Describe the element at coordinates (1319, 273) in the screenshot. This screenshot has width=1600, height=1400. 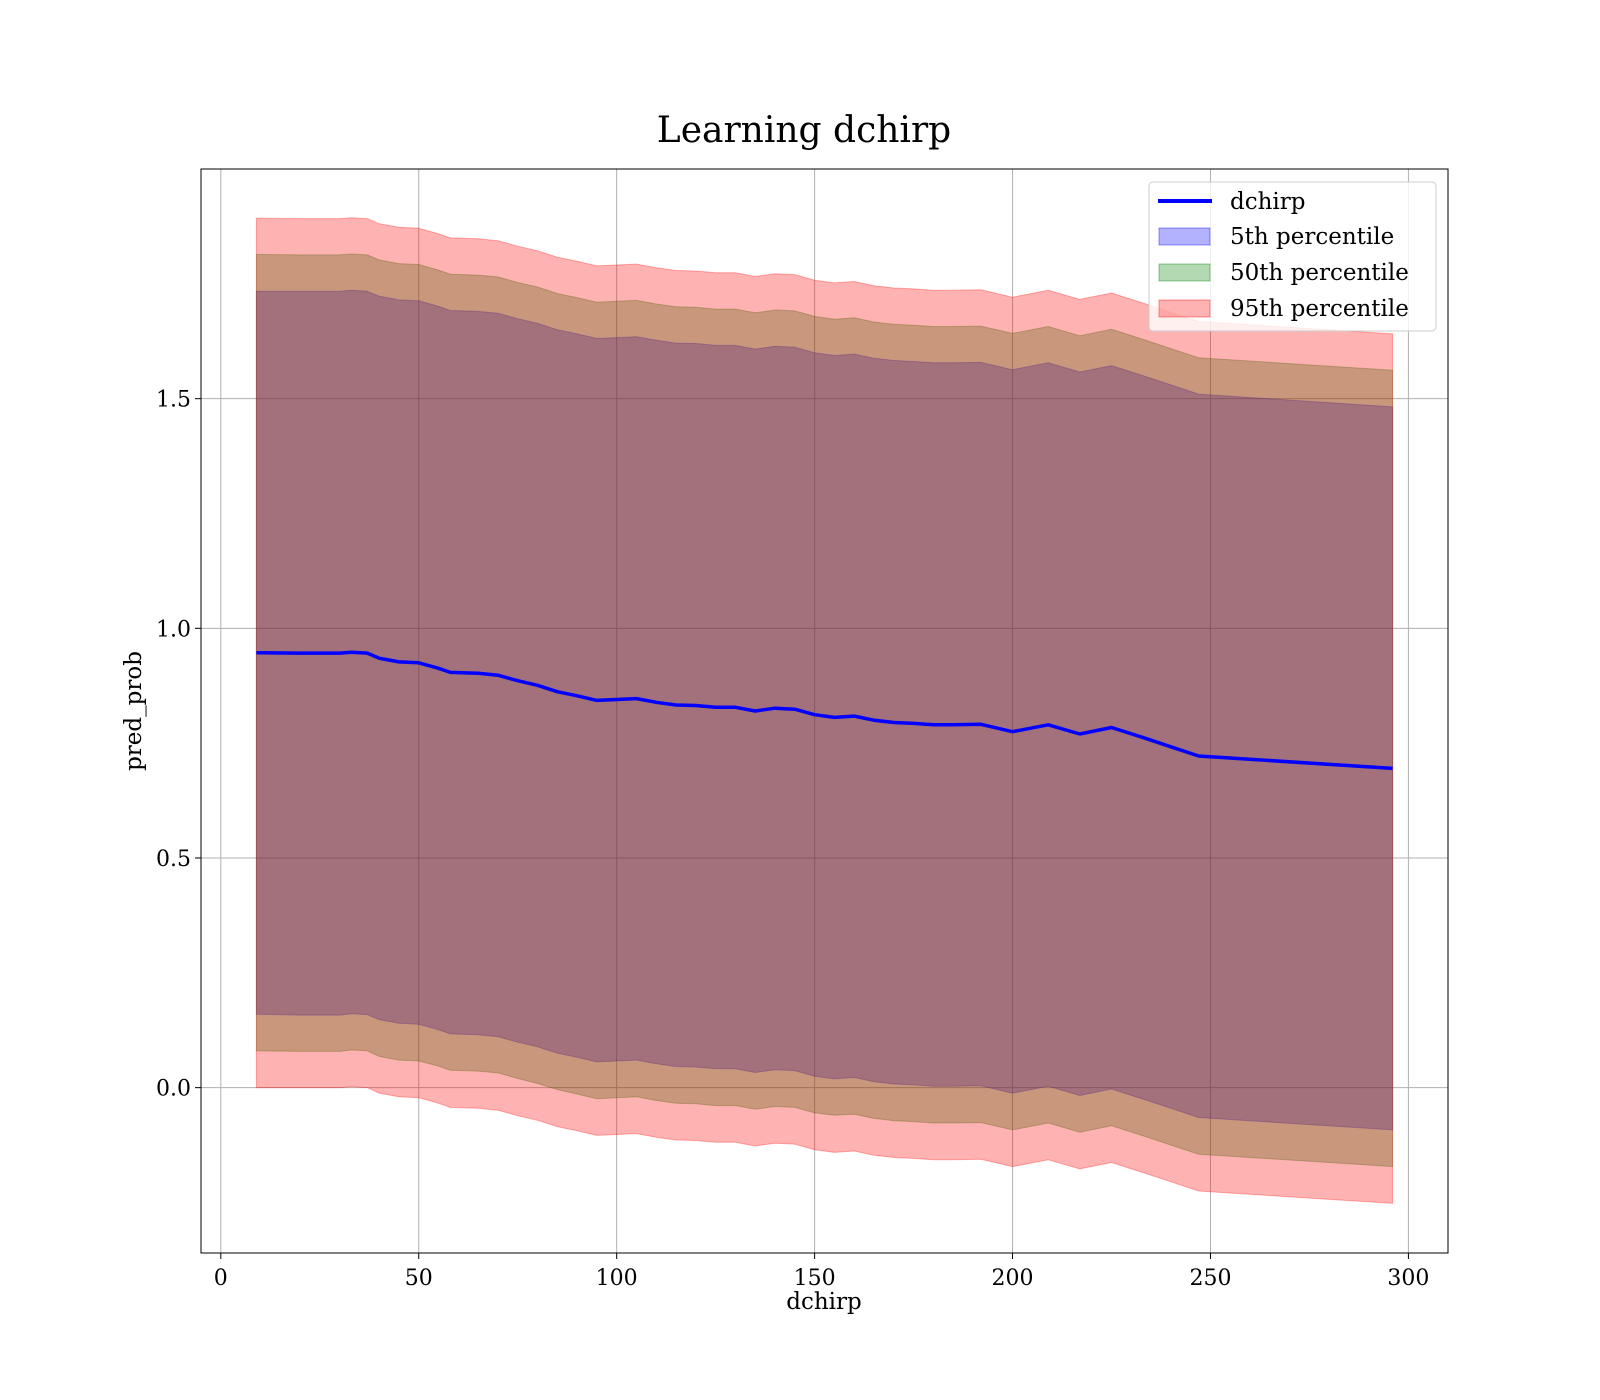
I see `legend-label-50th-percentile: 50th percentile` at that location.